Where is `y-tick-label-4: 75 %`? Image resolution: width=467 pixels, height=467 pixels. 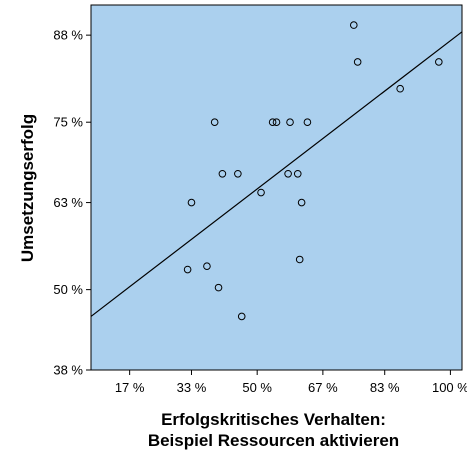 y-tick-label-4: 75 % is located at coordinates (68, 122).